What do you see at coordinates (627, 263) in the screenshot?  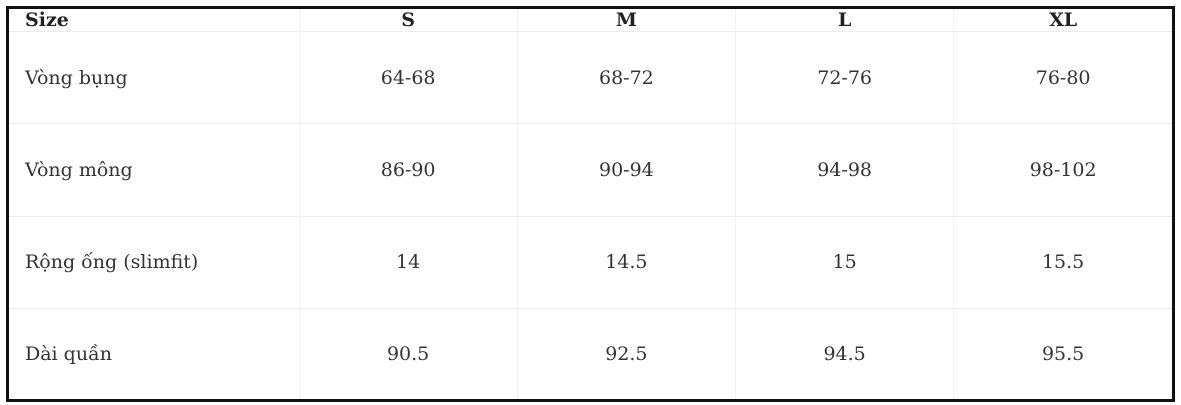 I see `cell: 14.5` at bounding box center [627, 263].